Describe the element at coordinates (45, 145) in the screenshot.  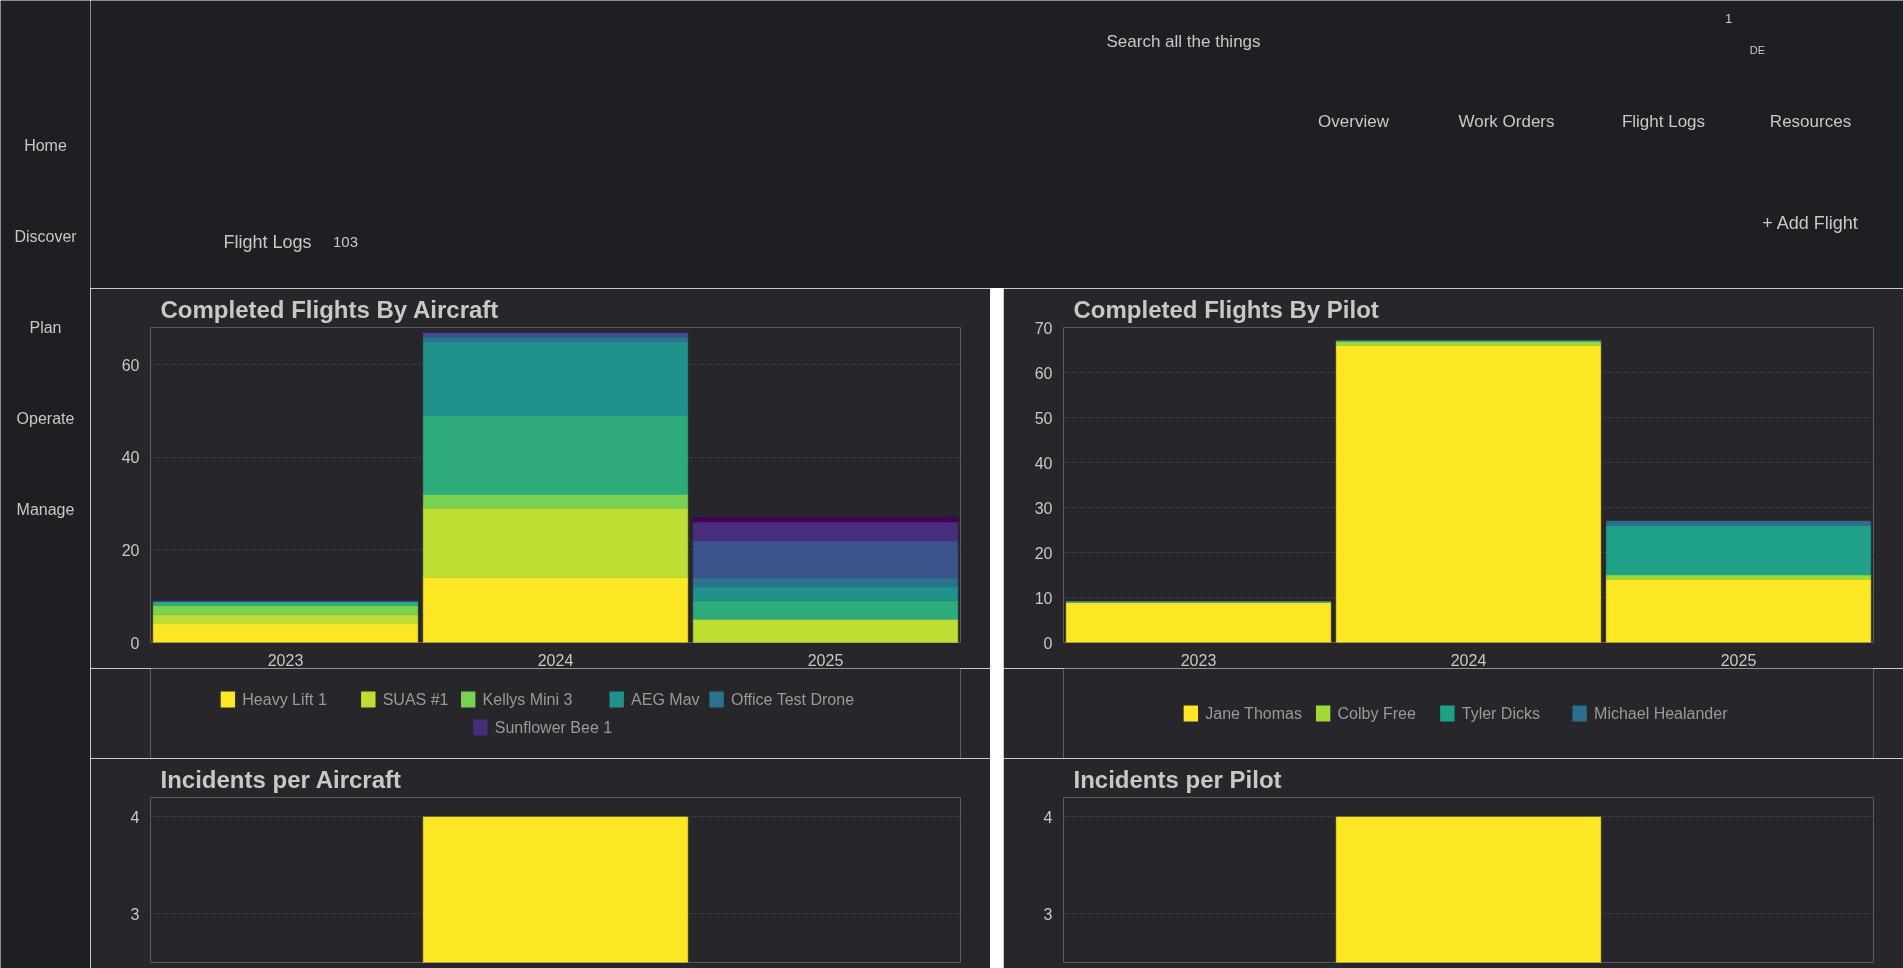
I see `text: Home` at that location.